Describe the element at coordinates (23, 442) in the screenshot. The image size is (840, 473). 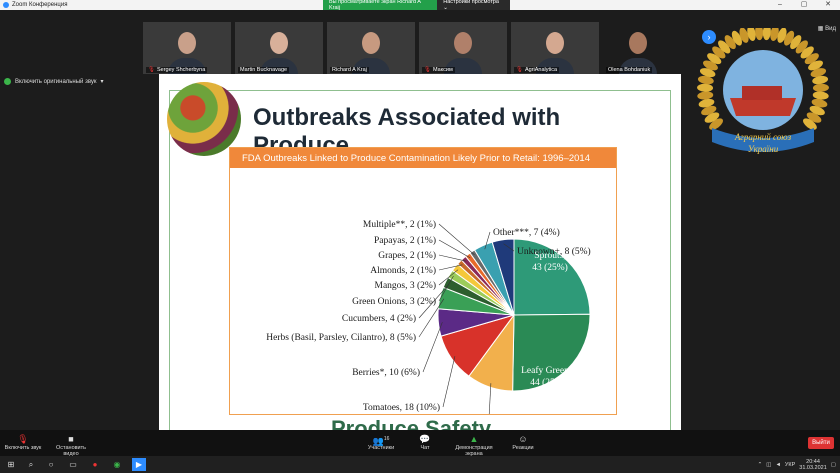
I see `unmute-button: 🎙 Включить звук` at that location.